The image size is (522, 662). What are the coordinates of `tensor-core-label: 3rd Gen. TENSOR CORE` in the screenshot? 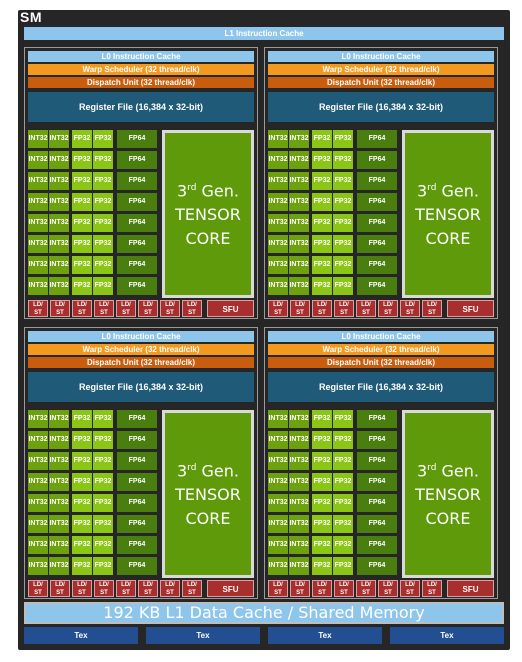 It's located at (208, 494).